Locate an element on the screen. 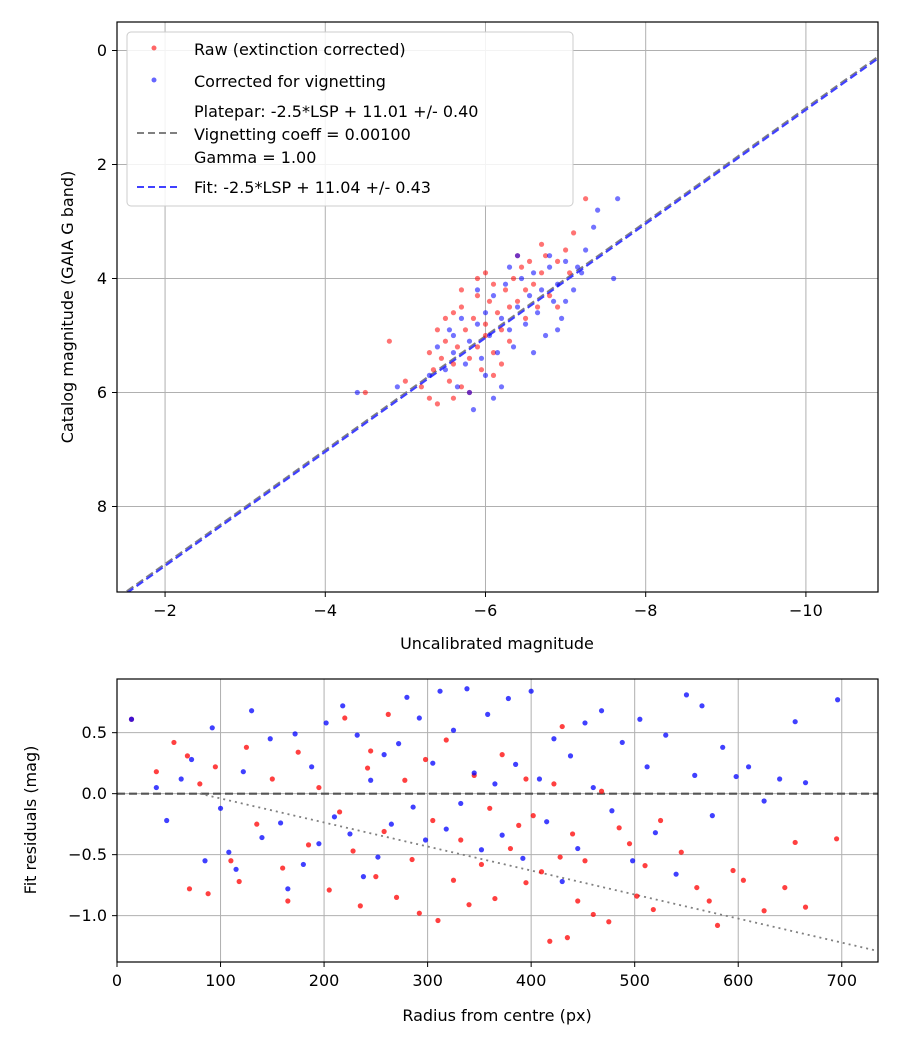 This screenshot has height=1050, width=900. top-y-tick-label: 0 is located at coordinates (102, 50).